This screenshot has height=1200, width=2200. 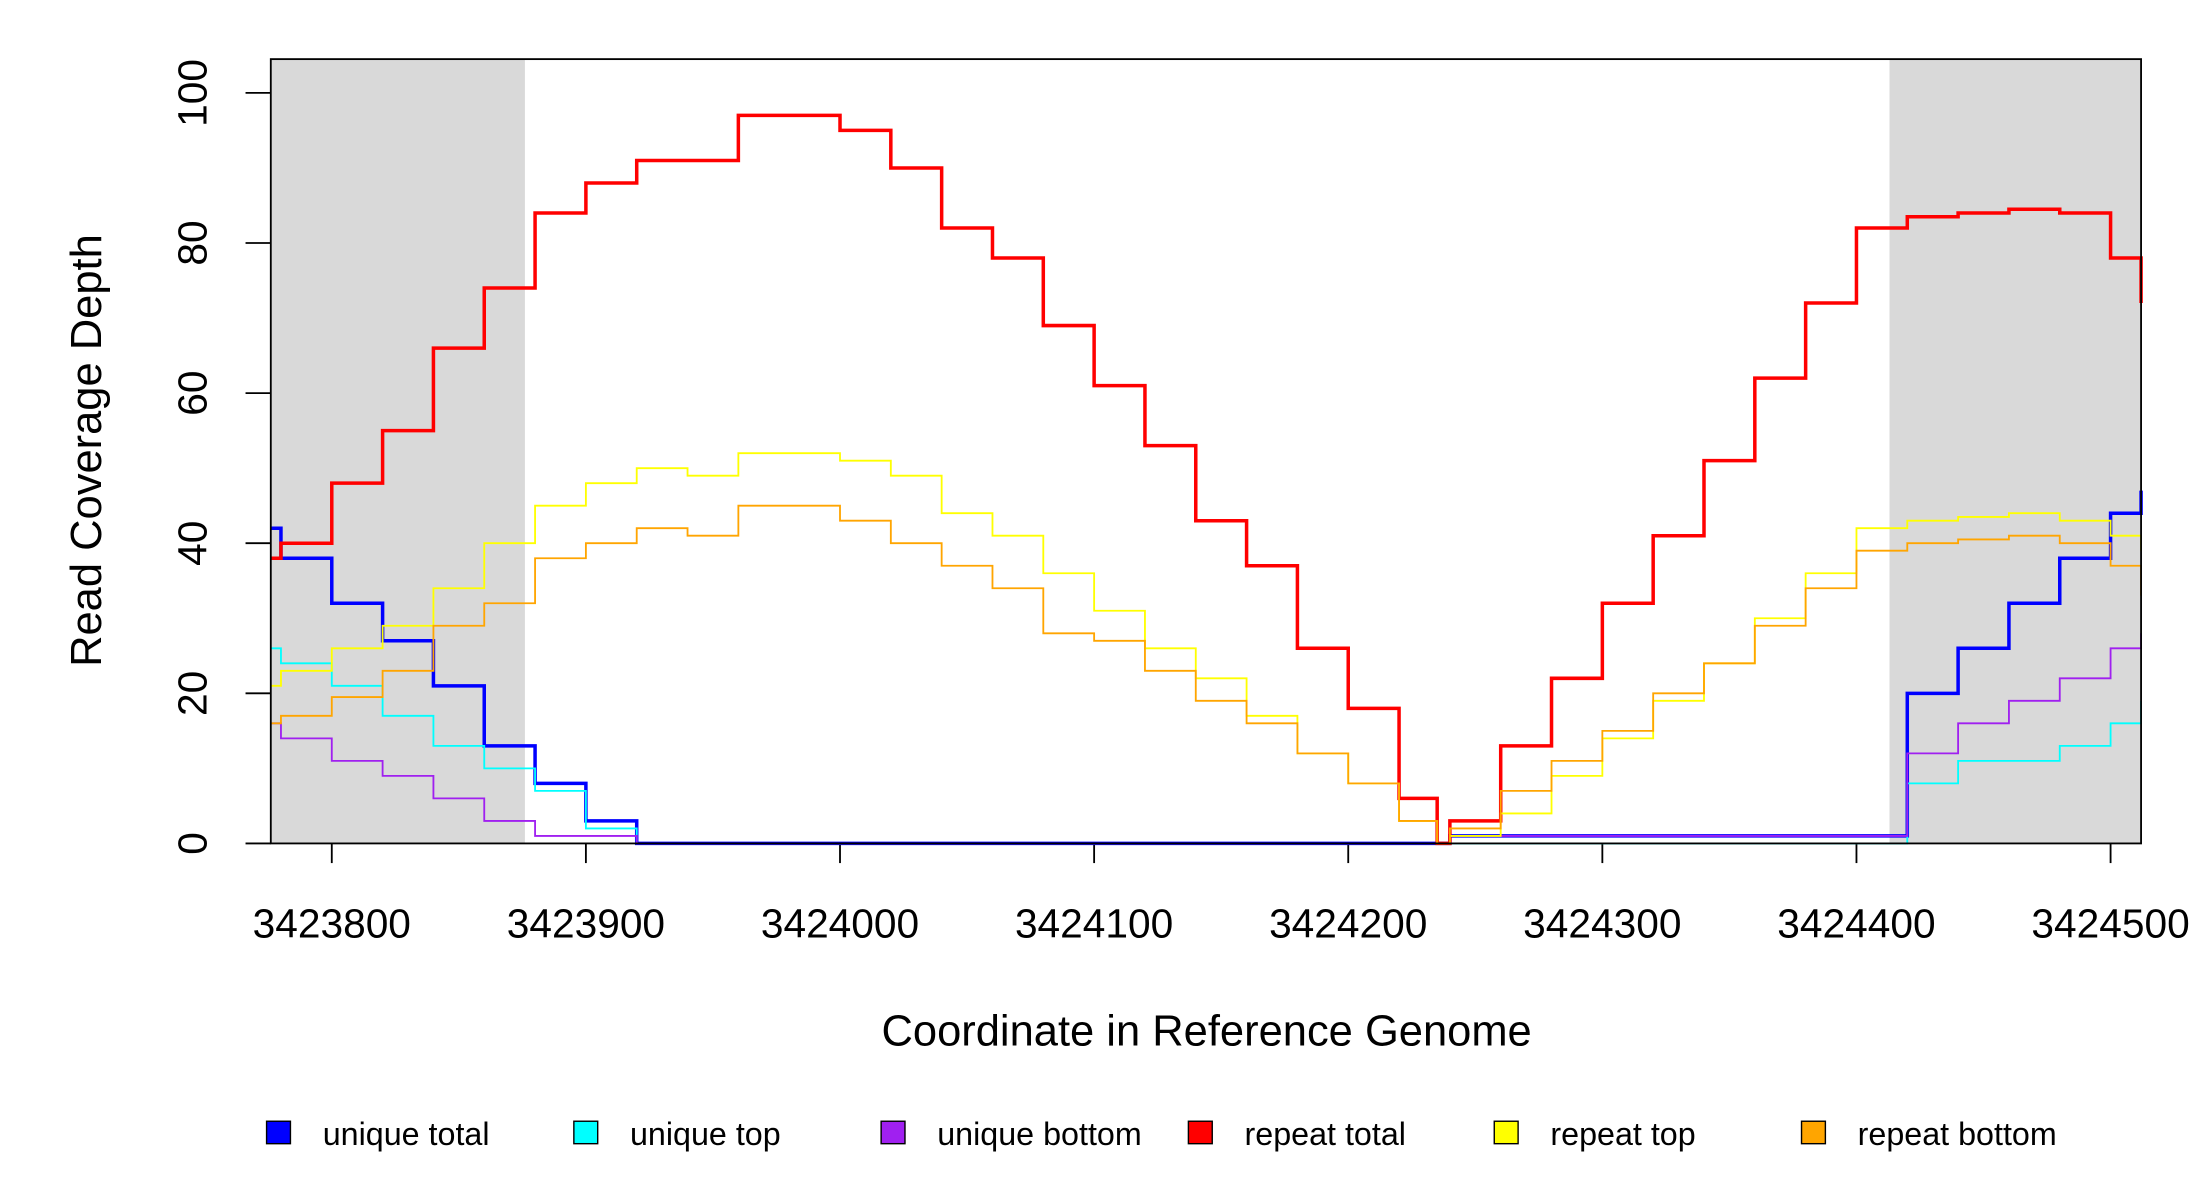 I want to click on legend-label: repeat bottom, so click(x=1957, y=1134).